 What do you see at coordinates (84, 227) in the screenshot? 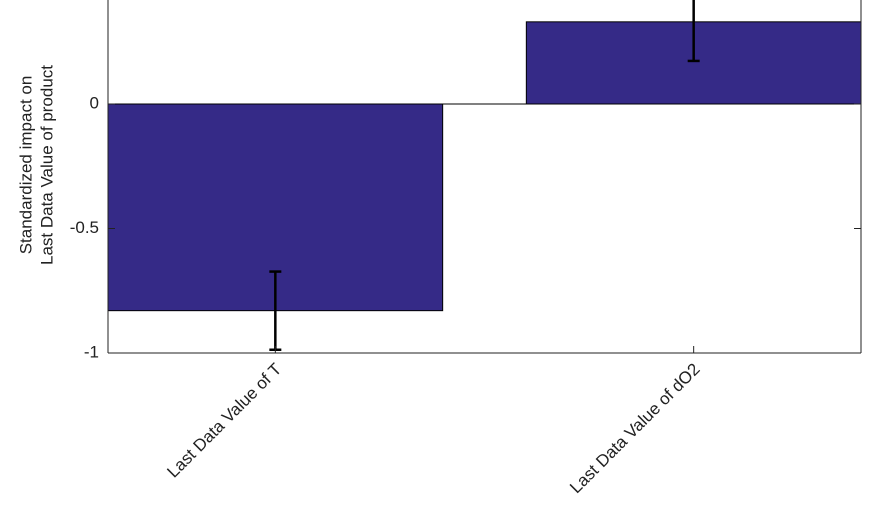
I see `y-tick-label: -0.5` at bounding box center [84, 227].